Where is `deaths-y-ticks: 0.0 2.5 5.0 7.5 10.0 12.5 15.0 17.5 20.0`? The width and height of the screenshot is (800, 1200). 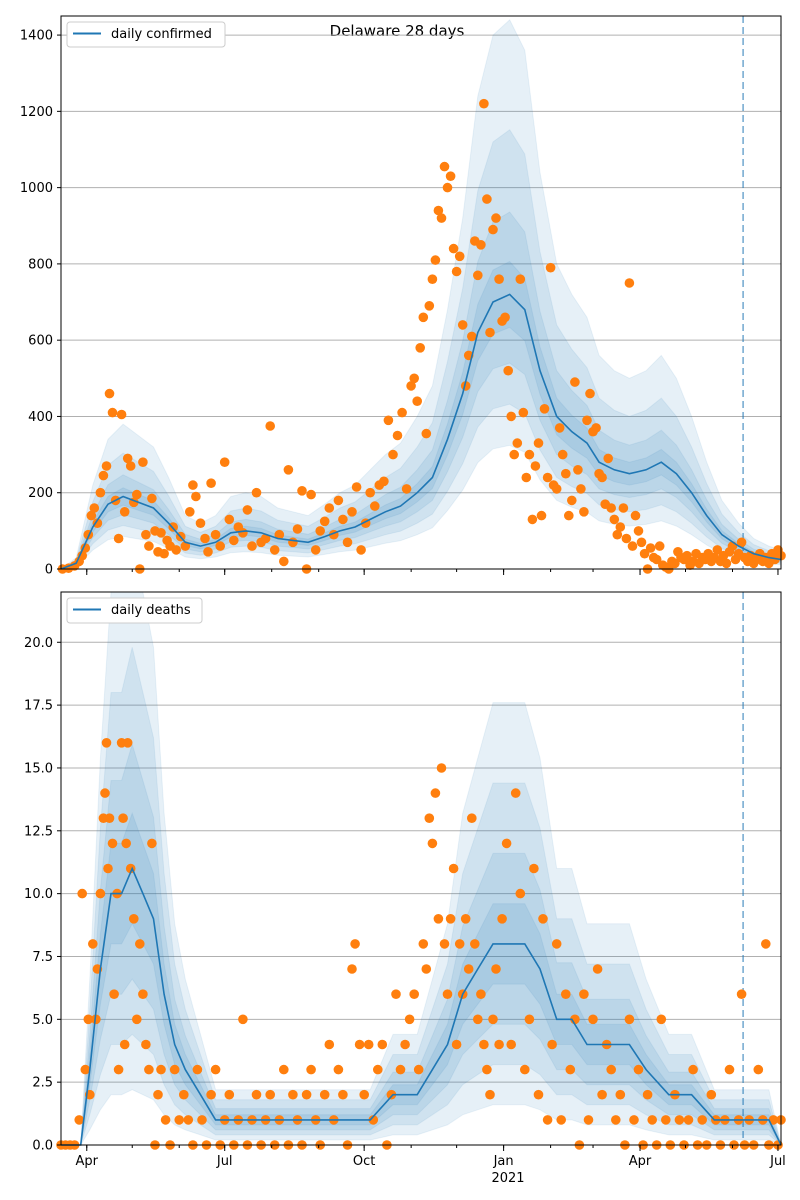
deaths-y-ticks: 0.0 2.5 5.0 7.5 10.0 12.5 15.0 17.5 20.0 is located at coordinates (42, 895).